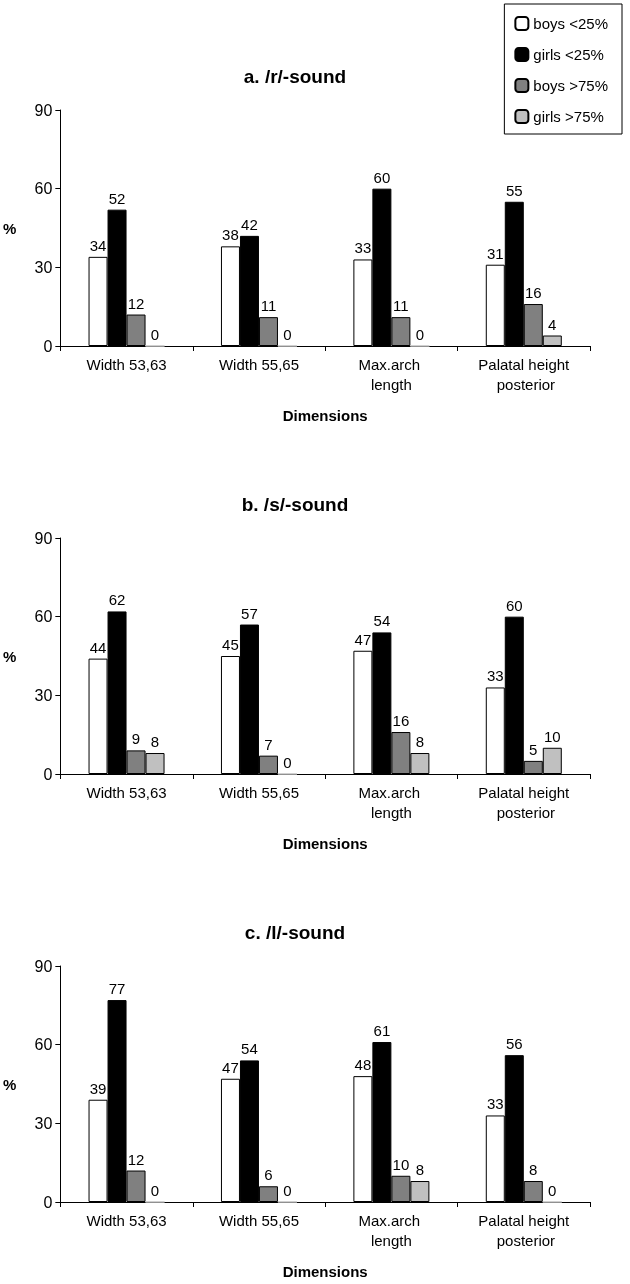 This screenshot has height=1284, width=630. Describe the element at coordinates (98, 1088) in the screenshot. I see `data-label: 39` at that location.